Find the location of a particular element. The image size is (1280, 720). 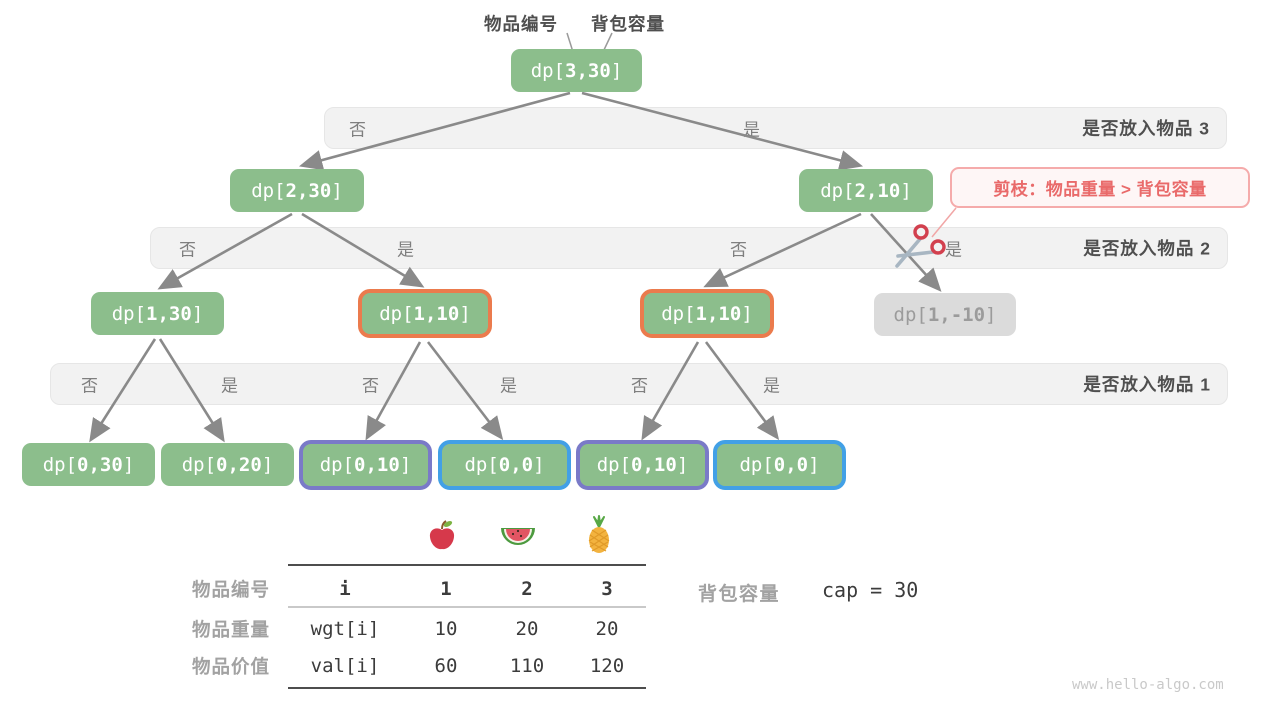

decision-band-item-2: 否 是 否 是 是否放入物品 2 is located at coordinates (689, 248).